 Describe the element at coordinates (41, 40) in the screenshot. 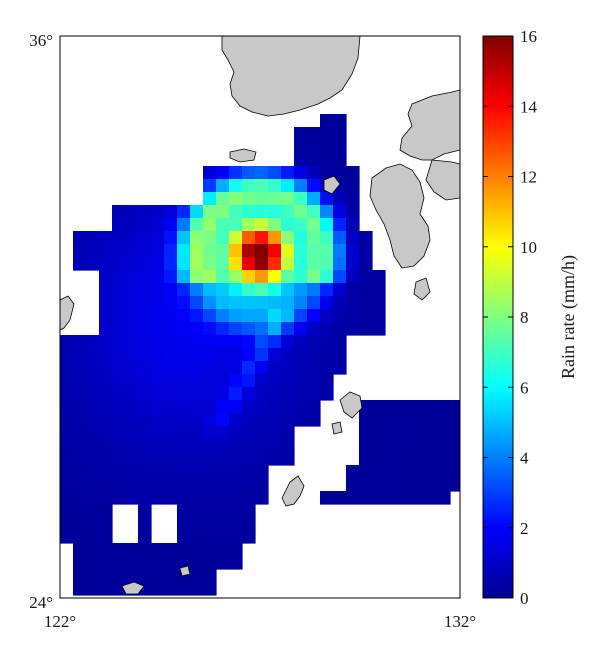

I see `lat-tick-top: 36°` at that location.